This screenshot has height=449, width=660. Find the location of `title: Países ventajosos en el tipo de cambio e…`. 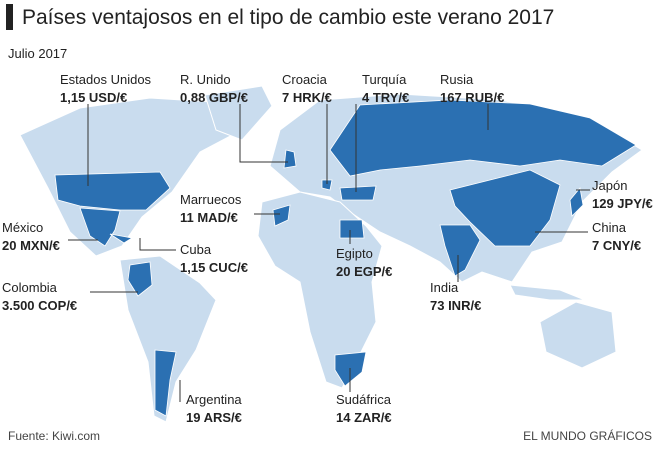

title: Países ventajosos en el tipo de cambio e… is located at coordinates (288, 17).